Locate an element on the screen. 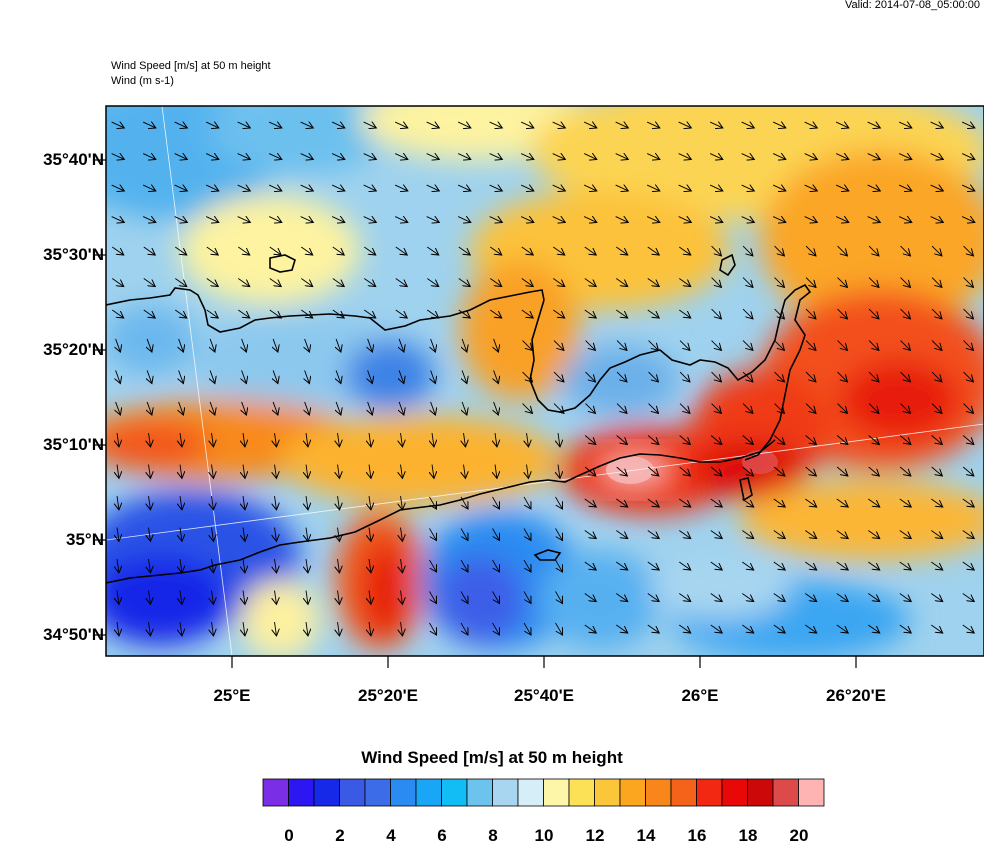  lat-label: 35°10'N is located at coordinates (73, 444).